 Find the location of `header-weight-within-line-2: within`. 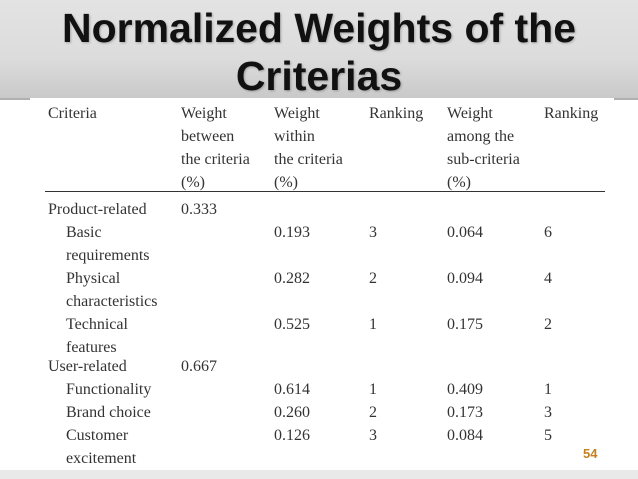

header-weight-within-line-2: within is located at coordinates (294, 136).